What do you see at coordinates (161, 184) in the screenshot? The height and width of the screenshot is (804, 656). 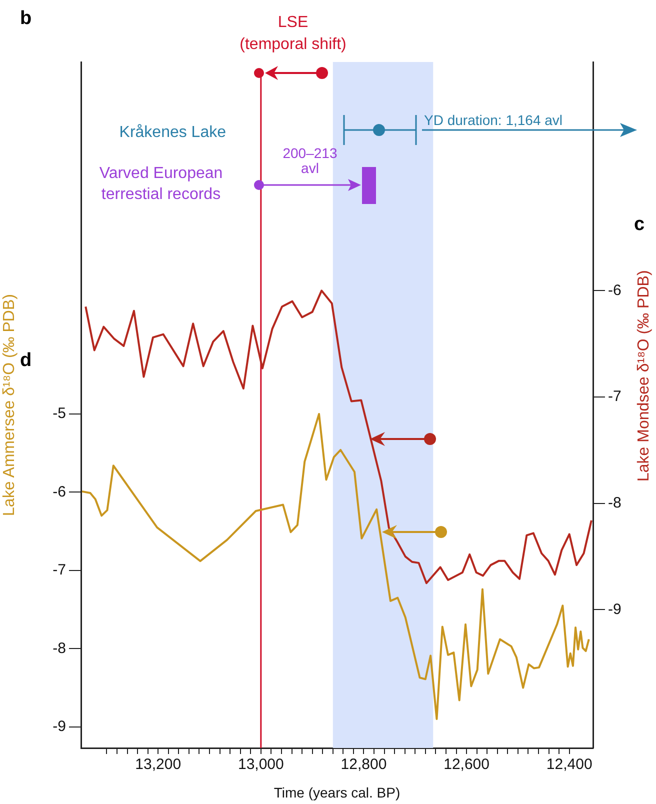 I see `annotation: Varved European terrestial records` at bounding box center [161, 184].